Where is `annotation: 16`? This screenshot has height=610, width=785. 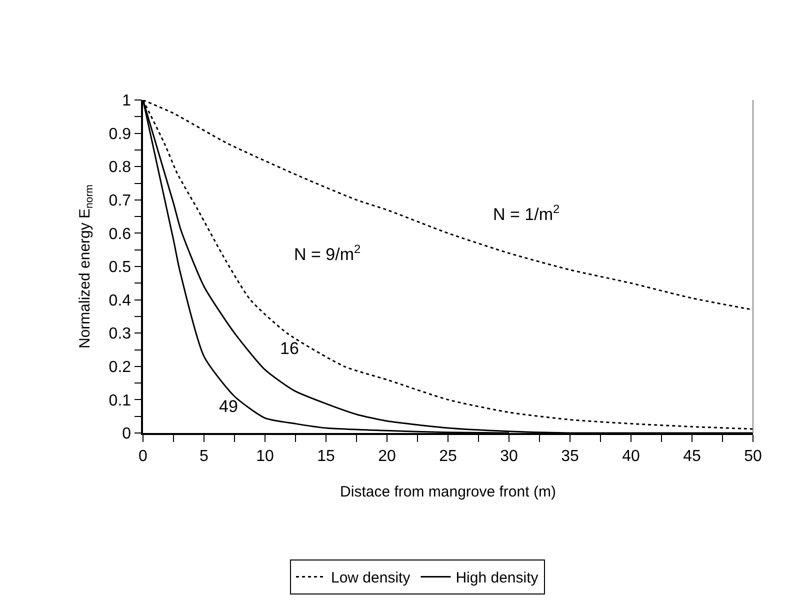 annotation: 16 is located at coordinates (289, 348).